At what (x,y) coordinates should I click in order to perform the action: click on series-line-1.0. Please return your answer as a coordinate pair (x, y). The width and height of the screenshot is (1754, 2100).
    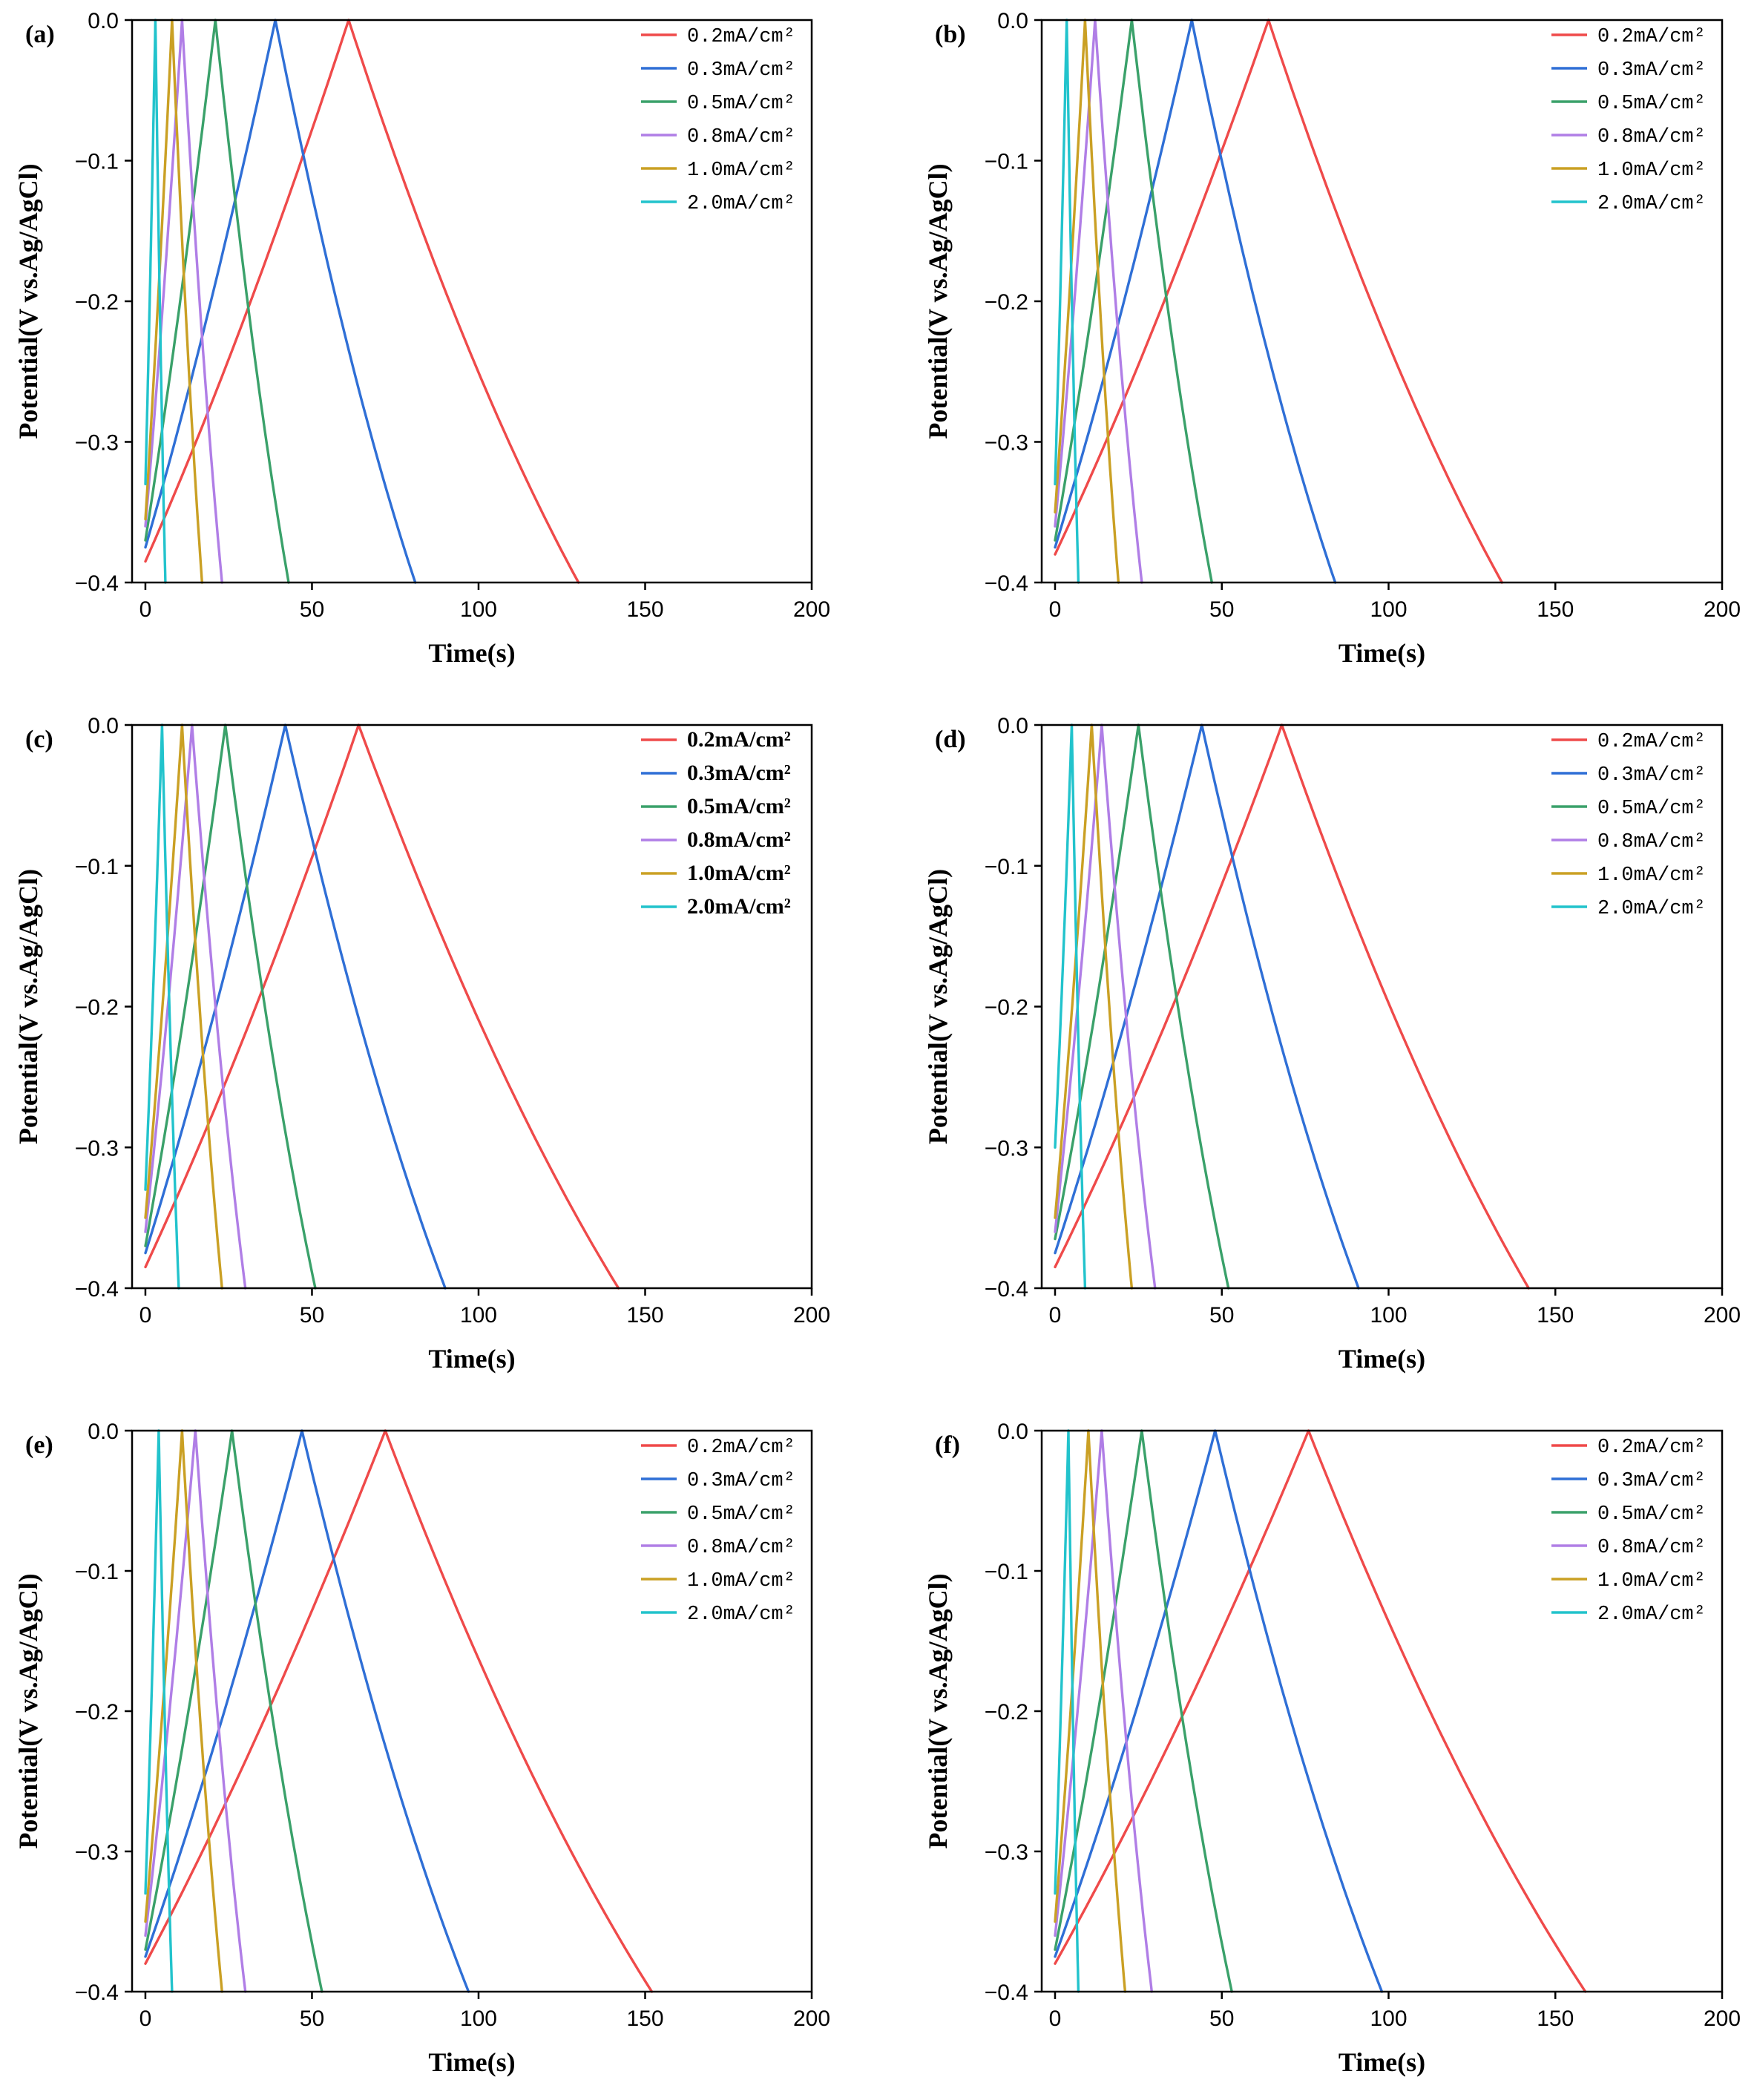
    Looking at the image, I should click on (1094, 1007).